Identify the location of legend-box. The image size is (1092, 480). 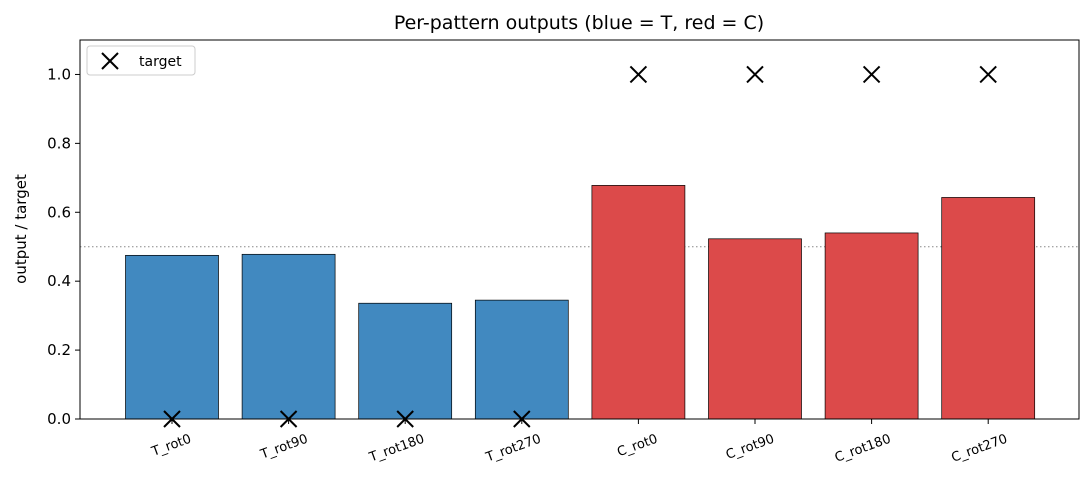
(141, 60).